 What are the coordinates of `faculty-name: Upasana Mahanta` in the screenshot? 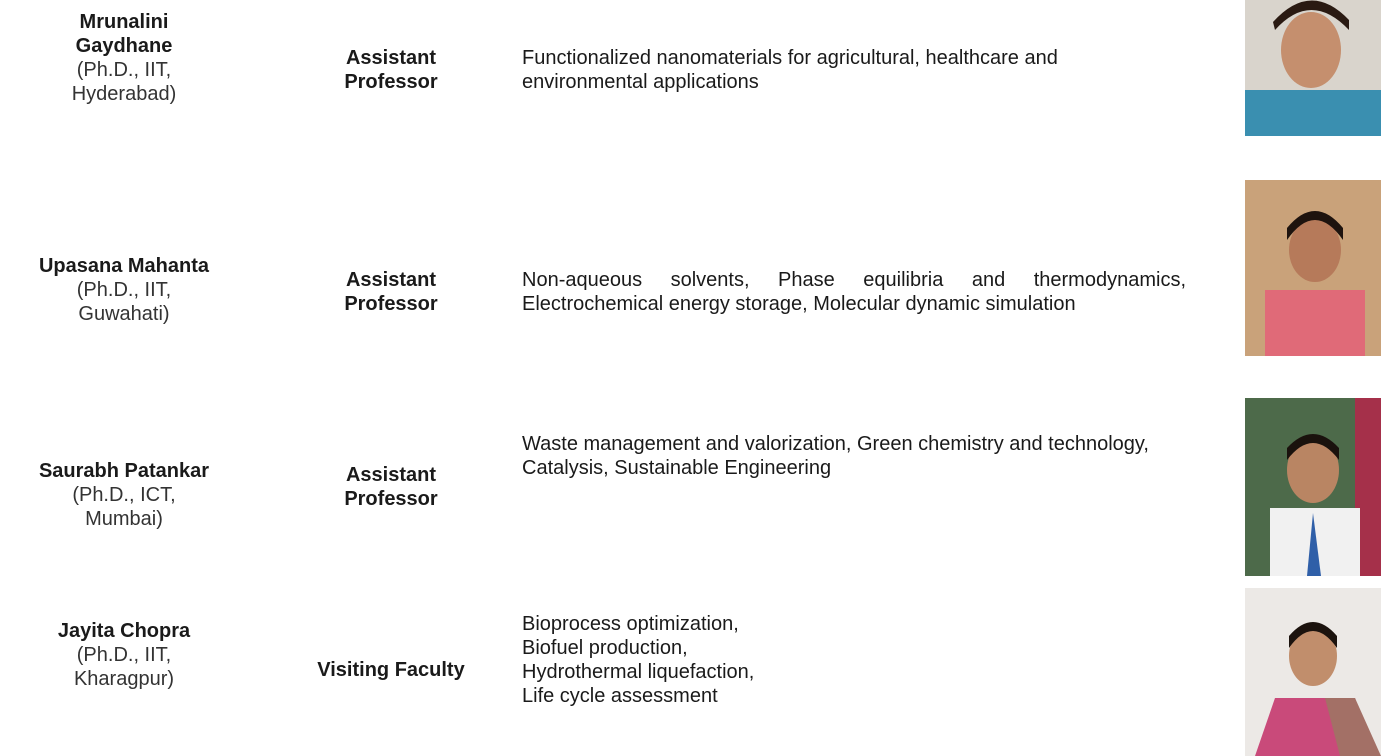 It's located at (124, 266).